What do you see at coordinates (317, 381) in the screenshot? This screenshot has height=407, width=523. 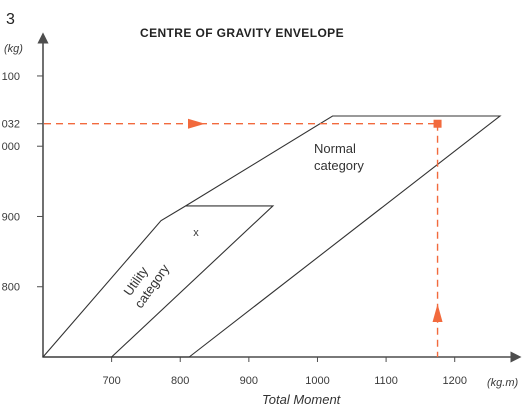 I see `x-tick-label: 1000` at bounding box center [317, 381].